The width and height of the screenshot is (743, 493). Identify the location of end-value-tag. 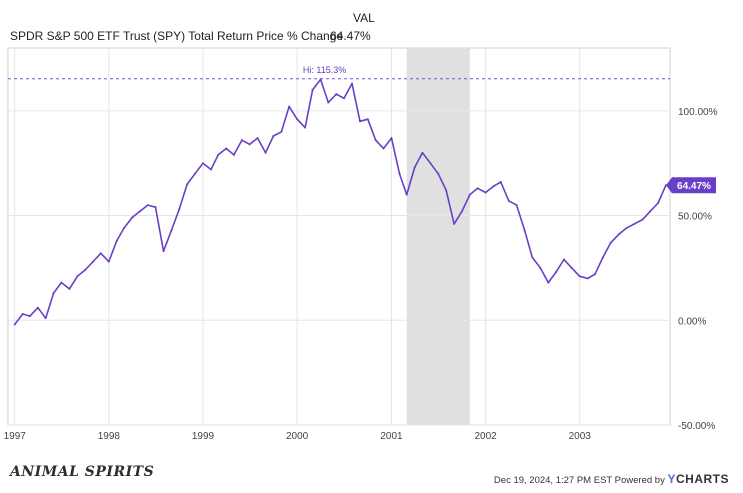
(691, 185).